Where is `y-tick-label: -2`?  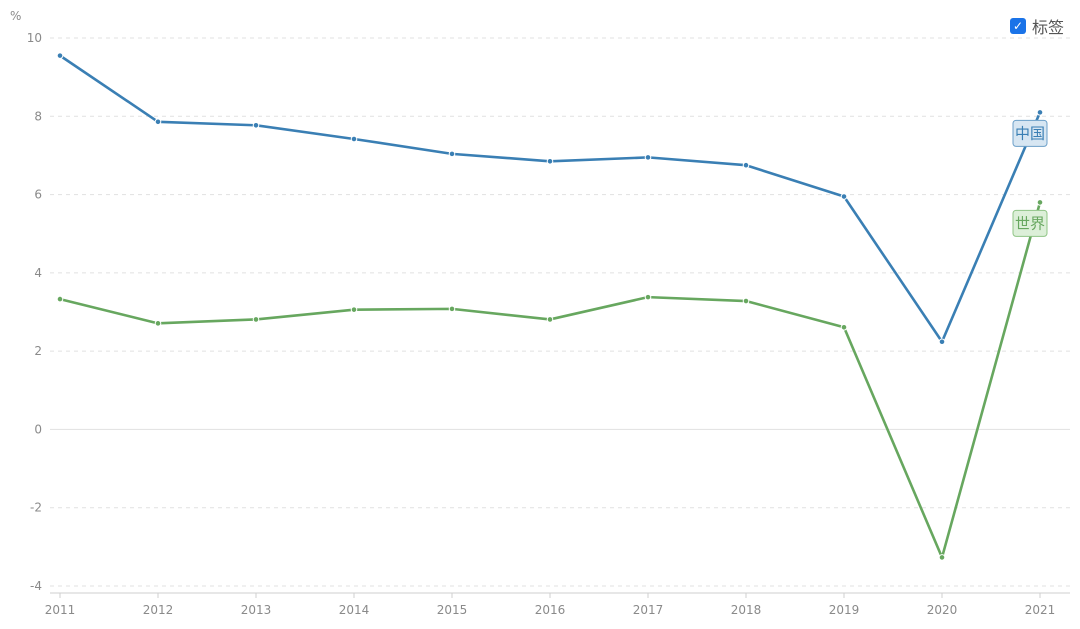 y-tick-label: -2 is located at coordinates (36, 508).